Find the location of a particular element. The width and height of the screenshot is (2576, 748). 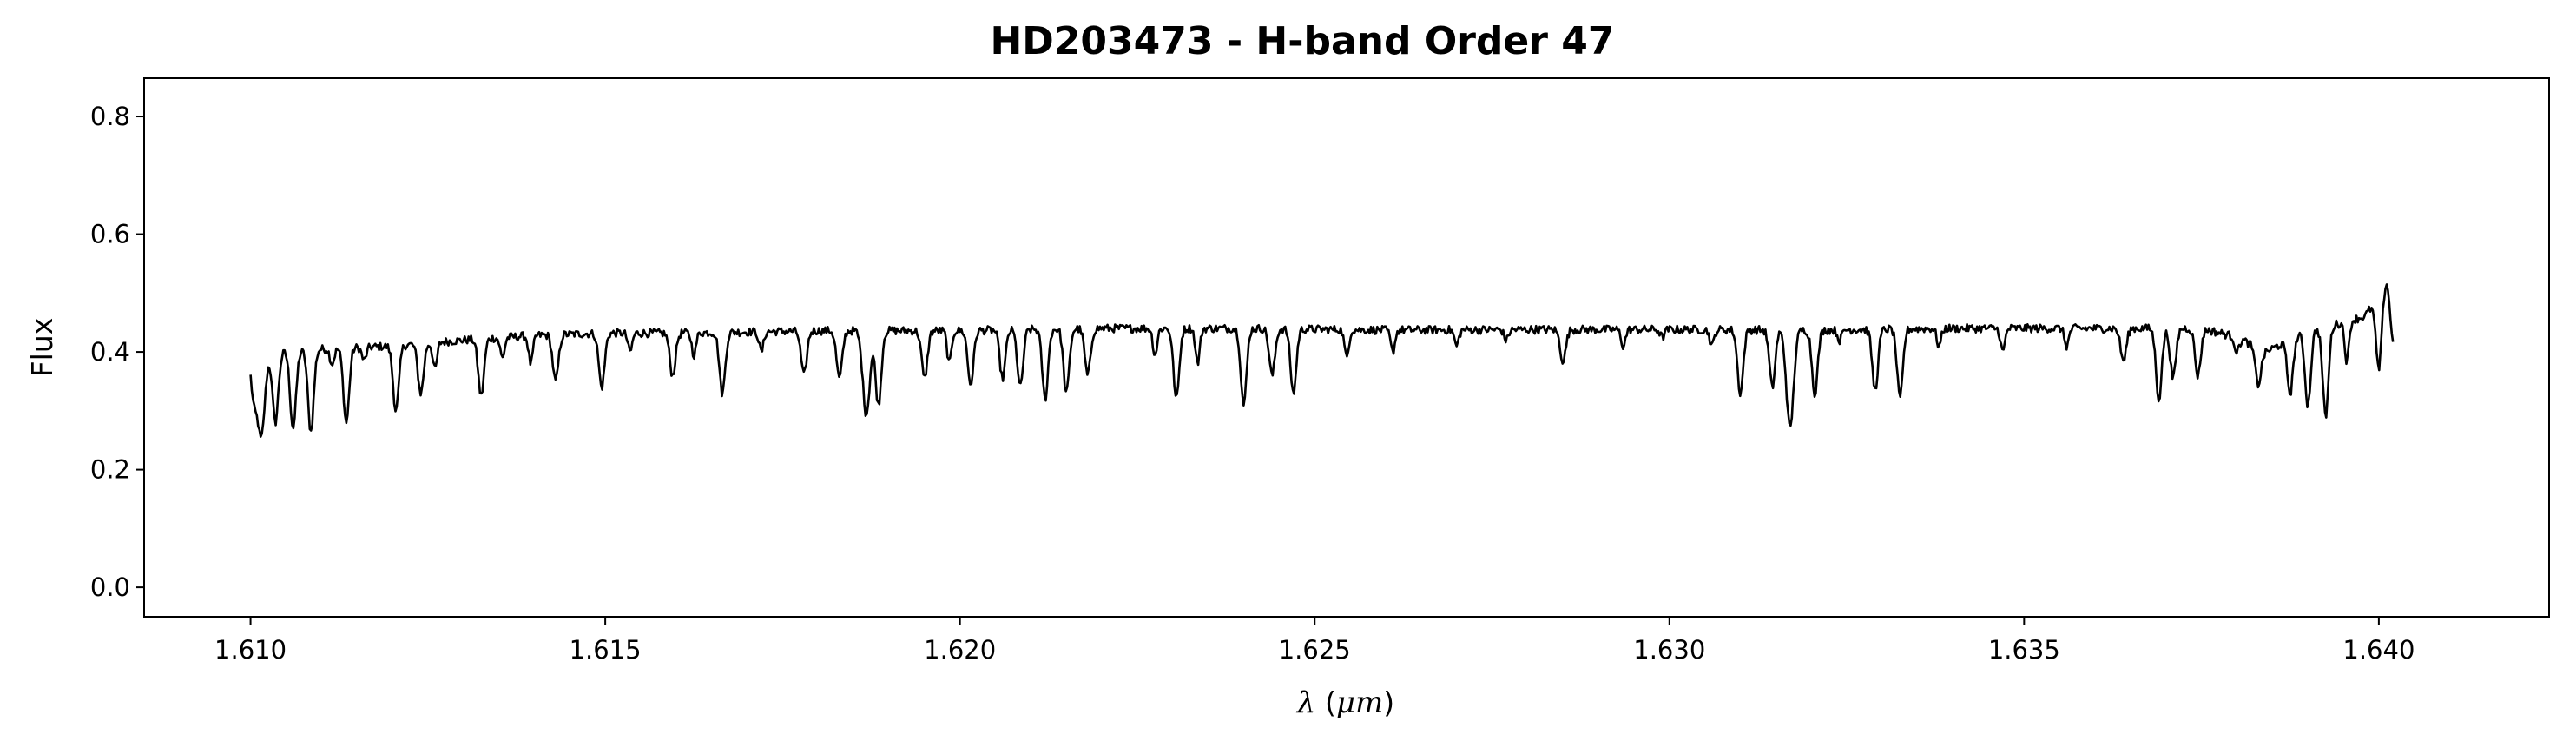

y-tick-label: 0.6 is located at coordinates (110, 234).